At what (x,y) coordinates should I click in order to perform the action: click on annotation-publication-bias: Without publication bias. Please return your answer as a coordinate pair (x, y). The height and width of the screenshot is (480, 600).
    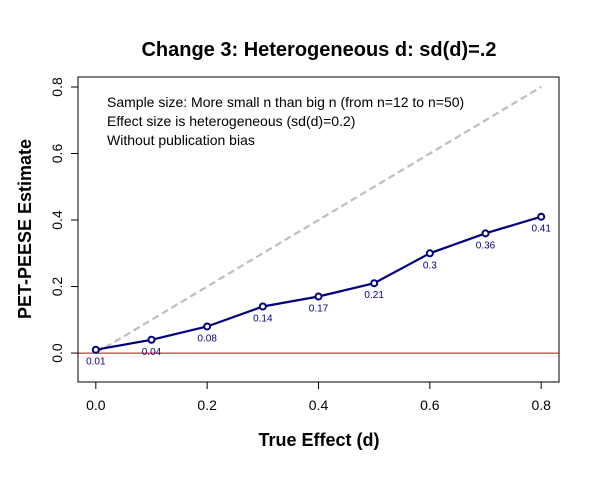
    Looking at the image, I should click on (181, 140).